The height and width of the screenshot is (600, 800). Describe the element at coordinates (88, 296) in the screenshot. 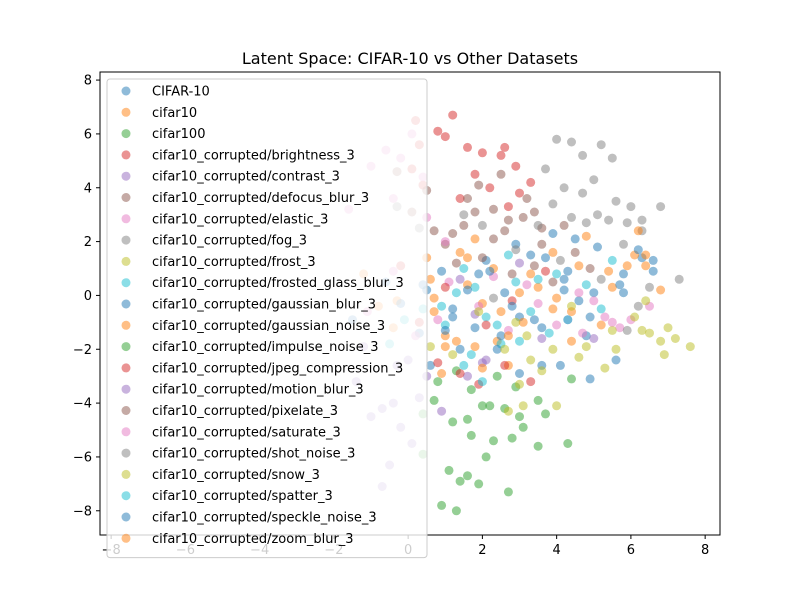

I see `y-tick-label: 0` at that location.